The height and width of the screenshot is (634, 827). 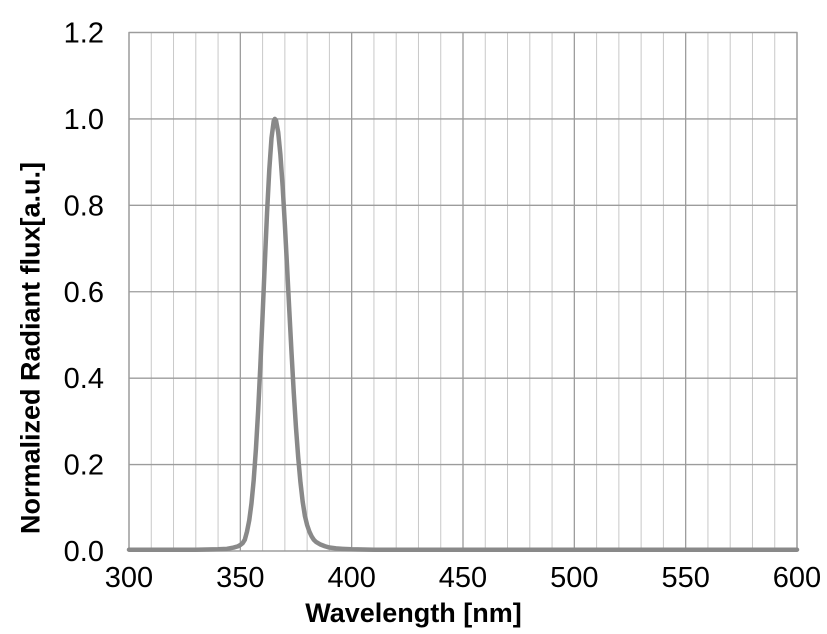 I want to click on tick-label: 1.0, so click(x=84, y=120).